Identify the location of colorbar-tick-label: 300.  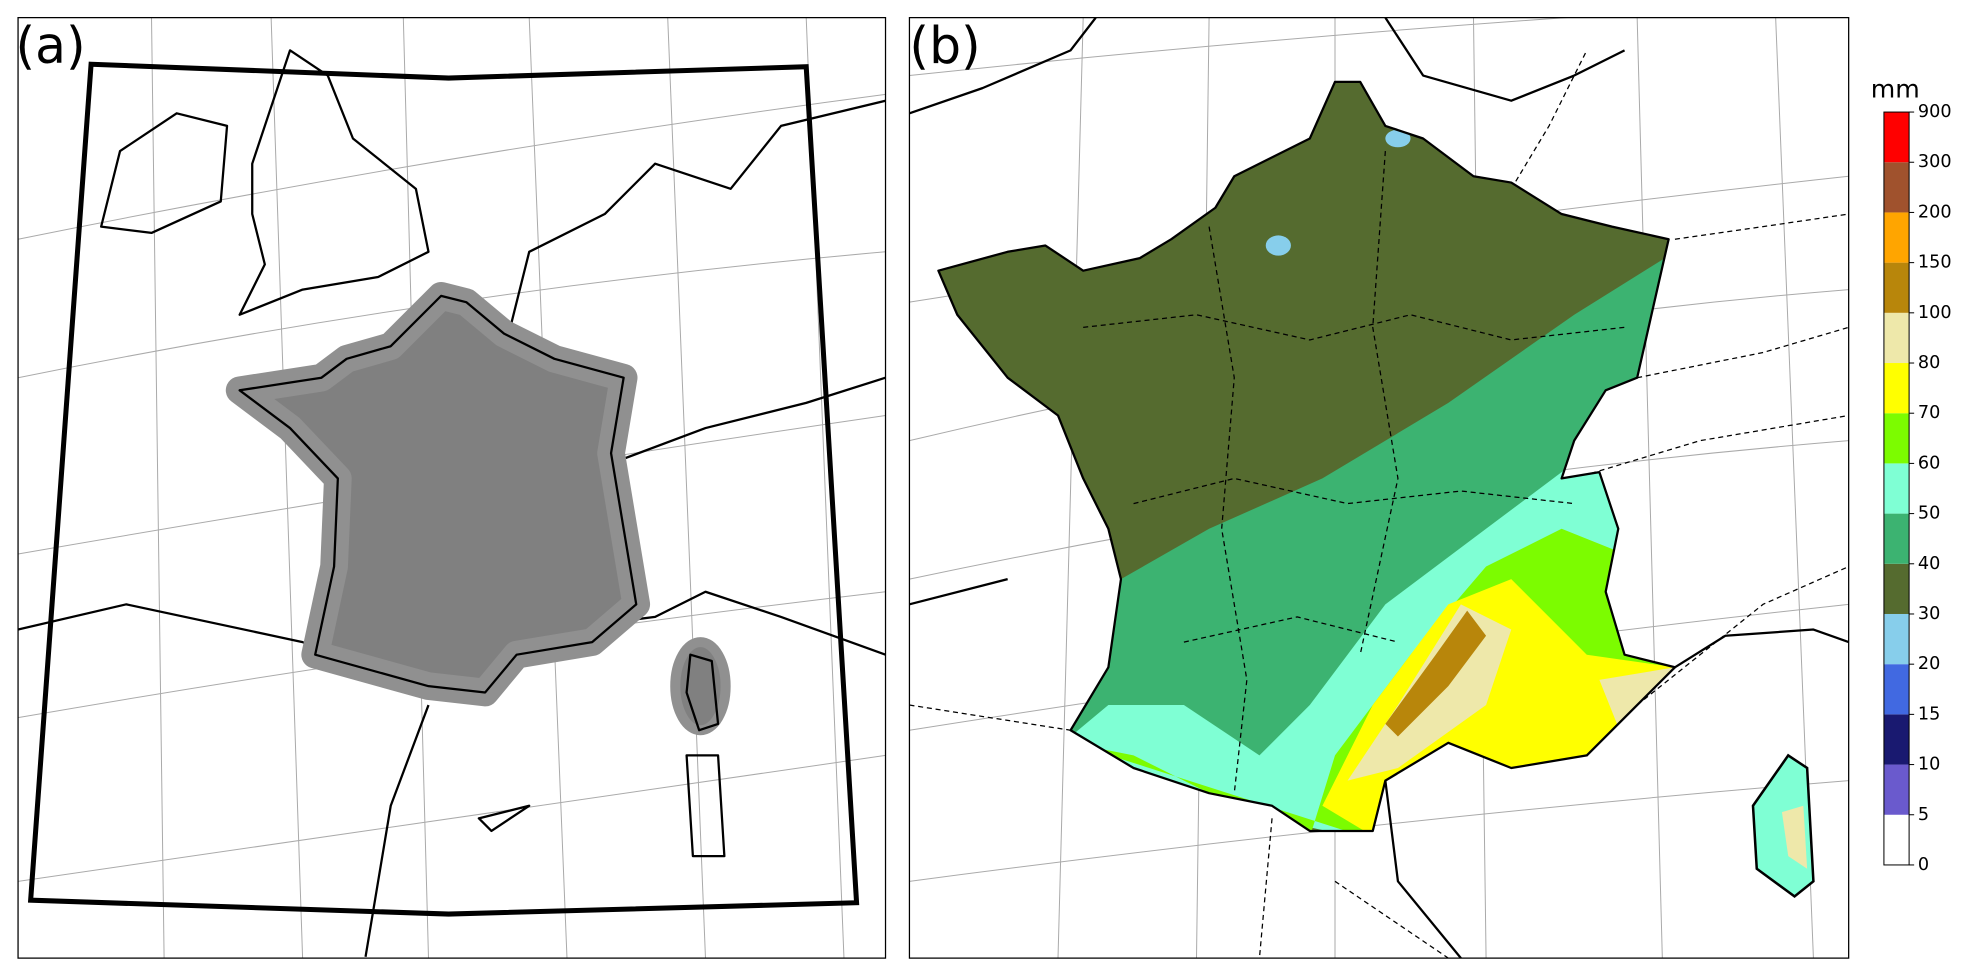
(1935, 162).